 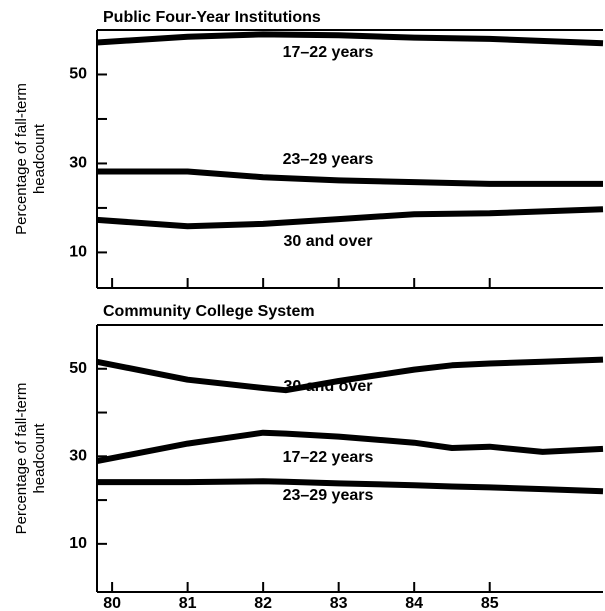 I want to click on chart-title: Community College System, so click(x=209, y=311).